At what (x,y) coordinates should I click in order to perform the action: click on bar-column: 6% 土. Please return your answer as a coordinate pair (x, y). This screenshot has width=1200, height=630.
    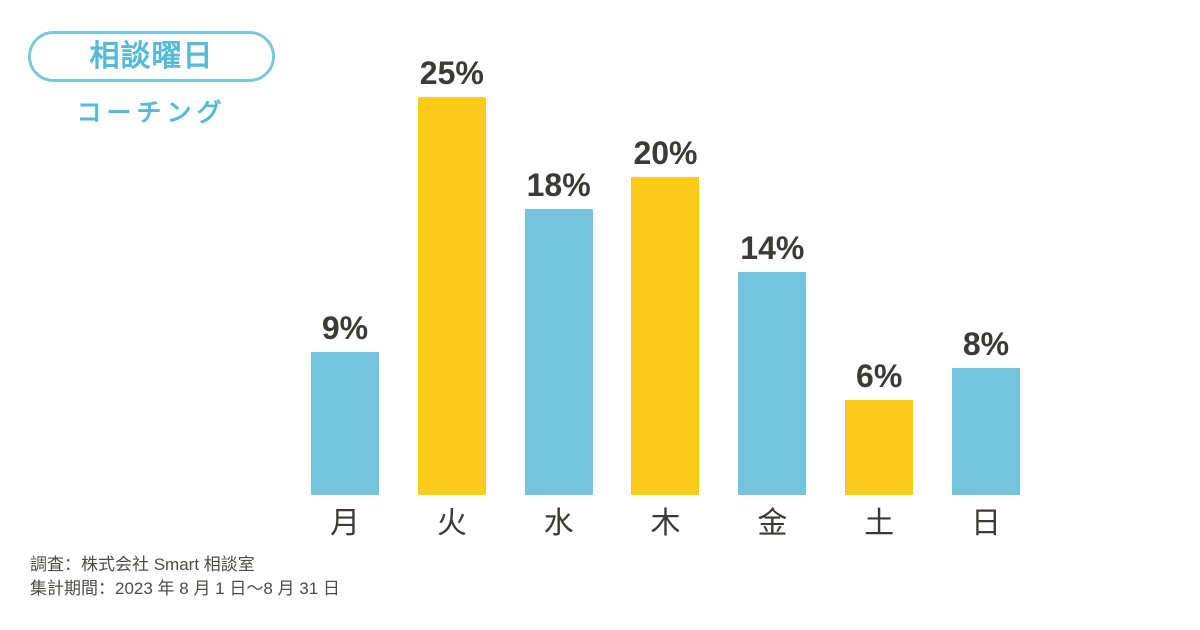
    Looking at the image, I should click on (879, 269).